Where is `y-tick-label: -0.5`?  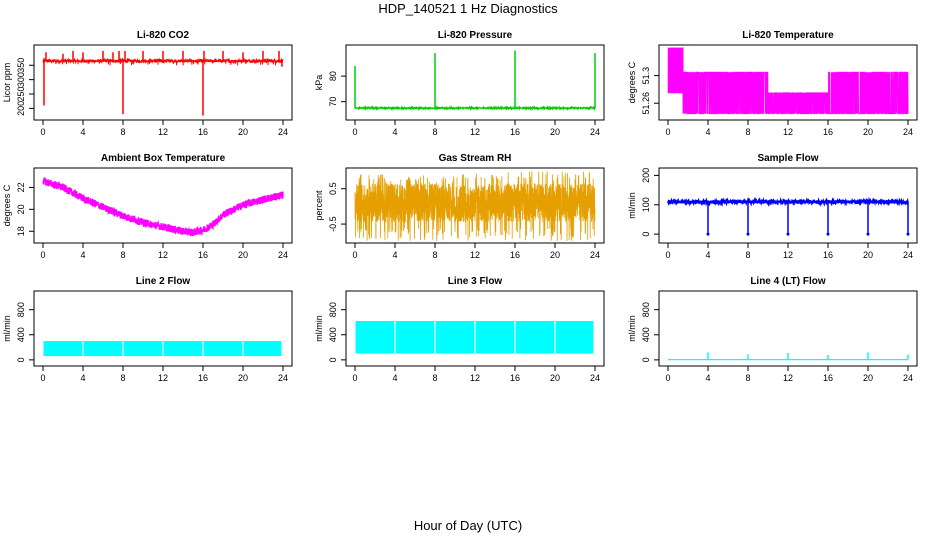
y-tick-label: -0.5 is located at coordinates (333, 224).